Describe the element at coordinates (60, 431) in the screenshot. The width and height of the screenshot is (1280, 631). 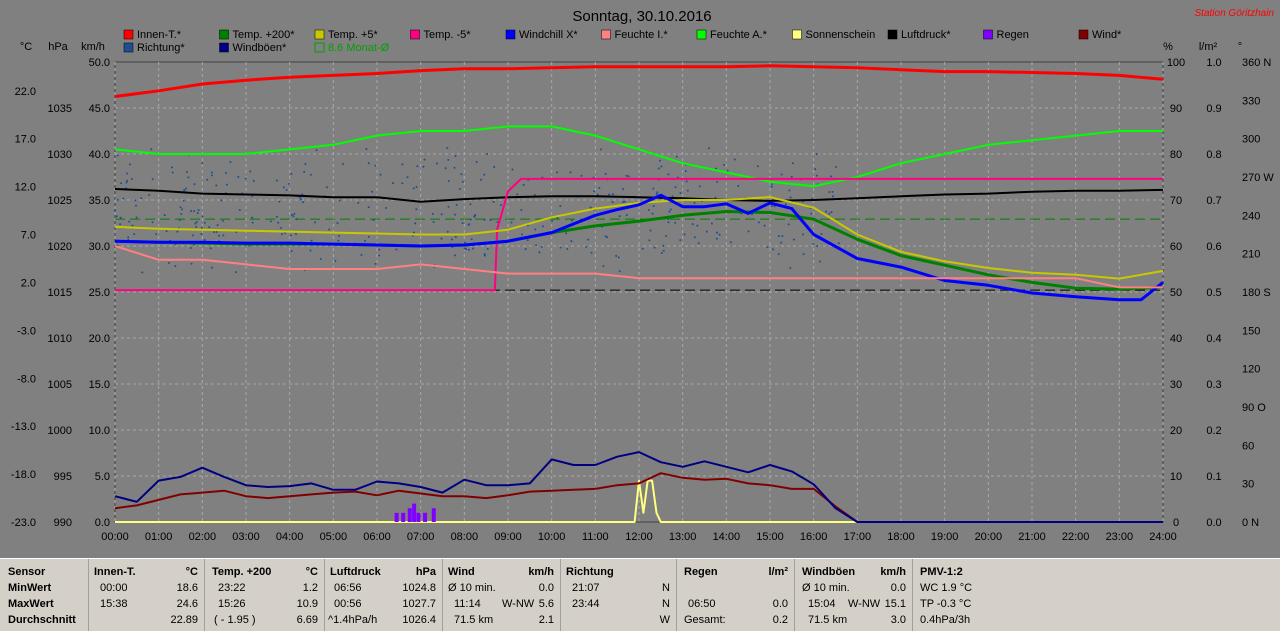
I see `tick-hpa: 1000` at that location.